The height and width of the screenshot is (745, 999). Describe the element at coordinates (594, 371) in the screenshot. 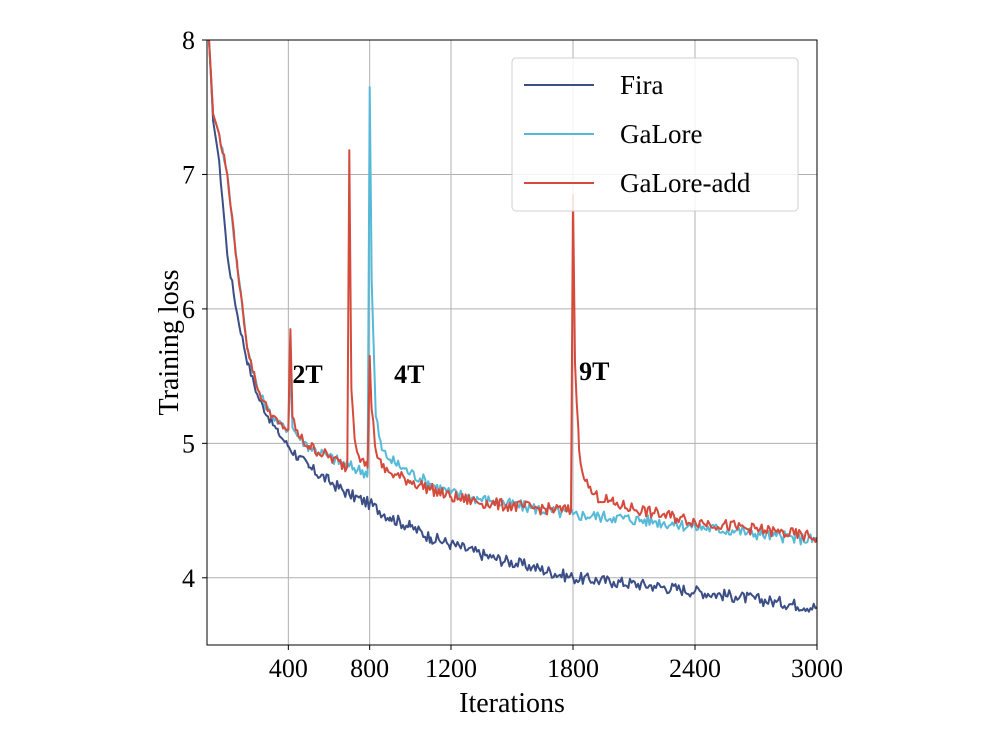

I see `annotation-9t: 9T` at that location.